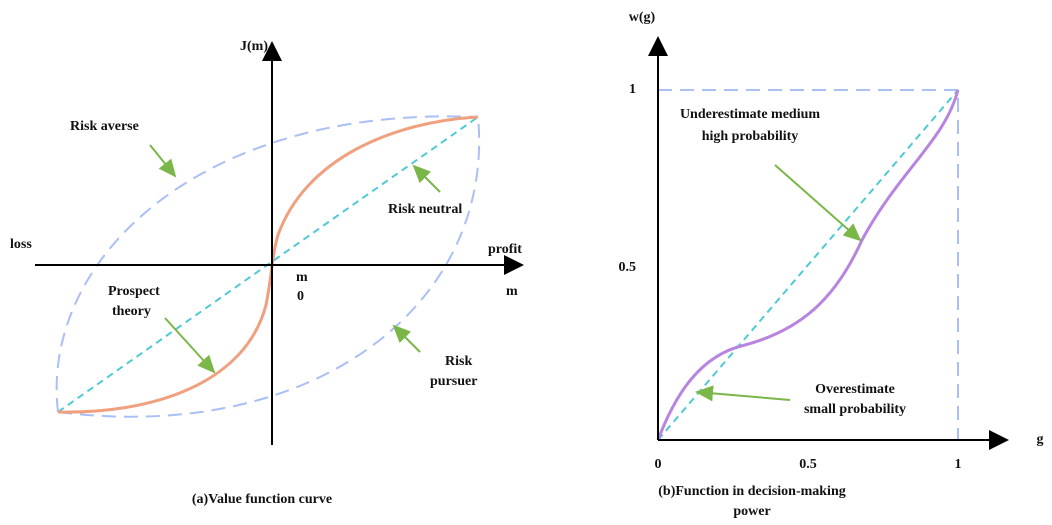 The height and width of the screenshot is (525, 1052). What do you see at coordinates (262, 499) in the screenshot?
I see `caption: (a)Value function curve` at bounding box center [262, 499].